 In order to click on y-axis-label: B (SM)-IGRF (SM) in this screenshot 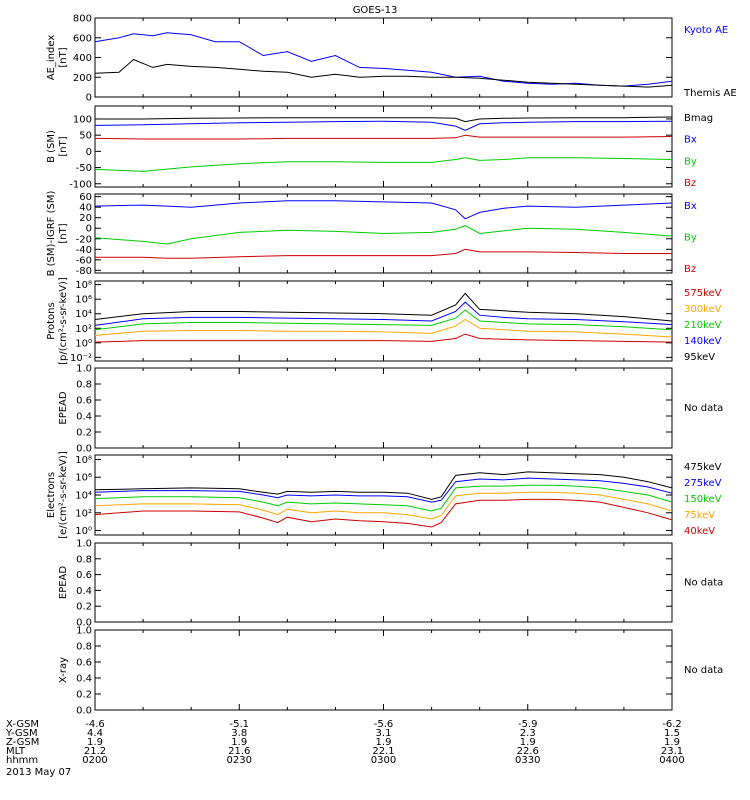, I will do `click(51, 234)`.